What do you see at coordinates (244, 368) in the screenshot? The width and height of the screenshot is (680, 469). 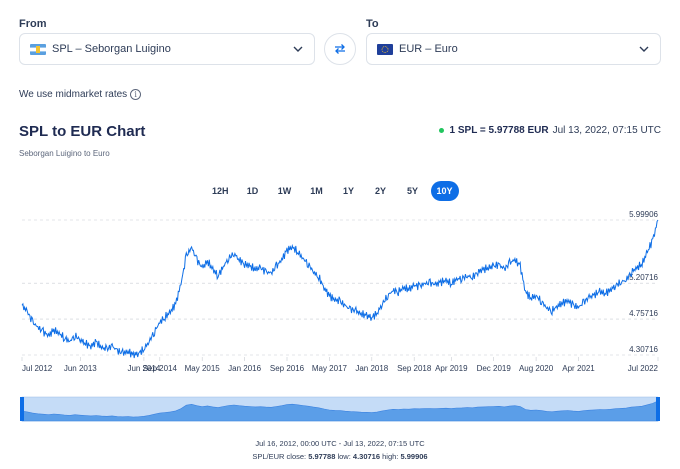 I see `x-tick-label: Jan 2016` at bounding box center [244, 368].